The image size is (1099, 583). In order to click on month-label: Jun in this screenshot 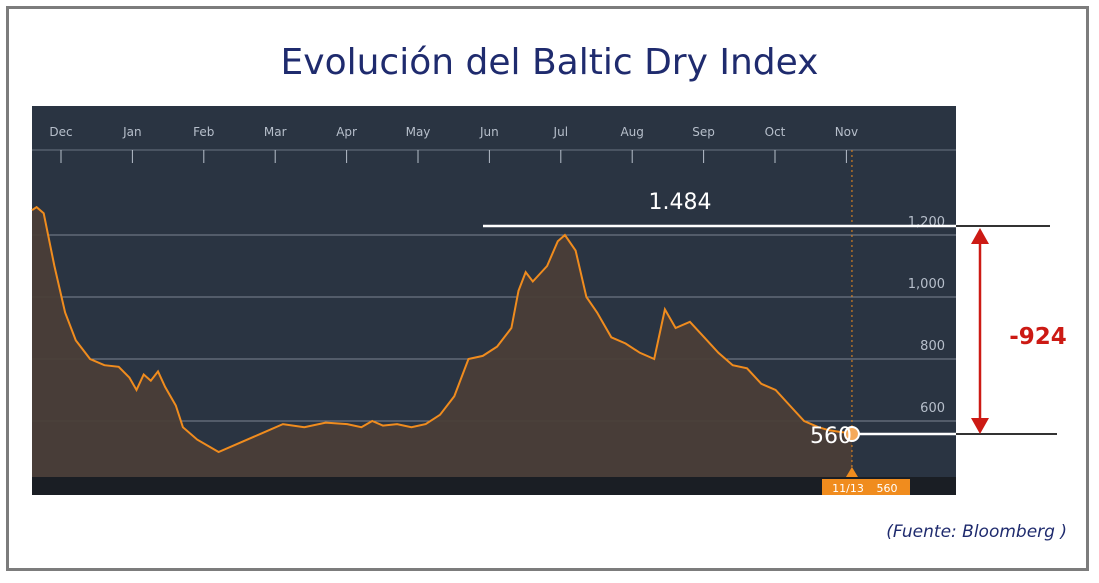, I will do `click(489, 132)`.